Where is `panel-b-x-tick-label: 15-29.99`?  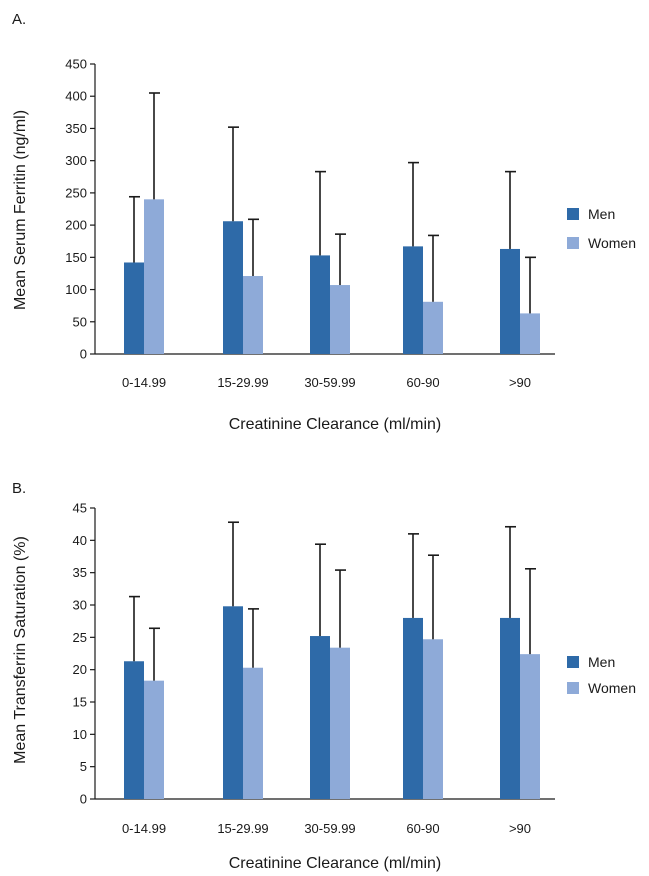 panel-b-x-tick-label: 15-29.99 is located at coordinates (242, 828).